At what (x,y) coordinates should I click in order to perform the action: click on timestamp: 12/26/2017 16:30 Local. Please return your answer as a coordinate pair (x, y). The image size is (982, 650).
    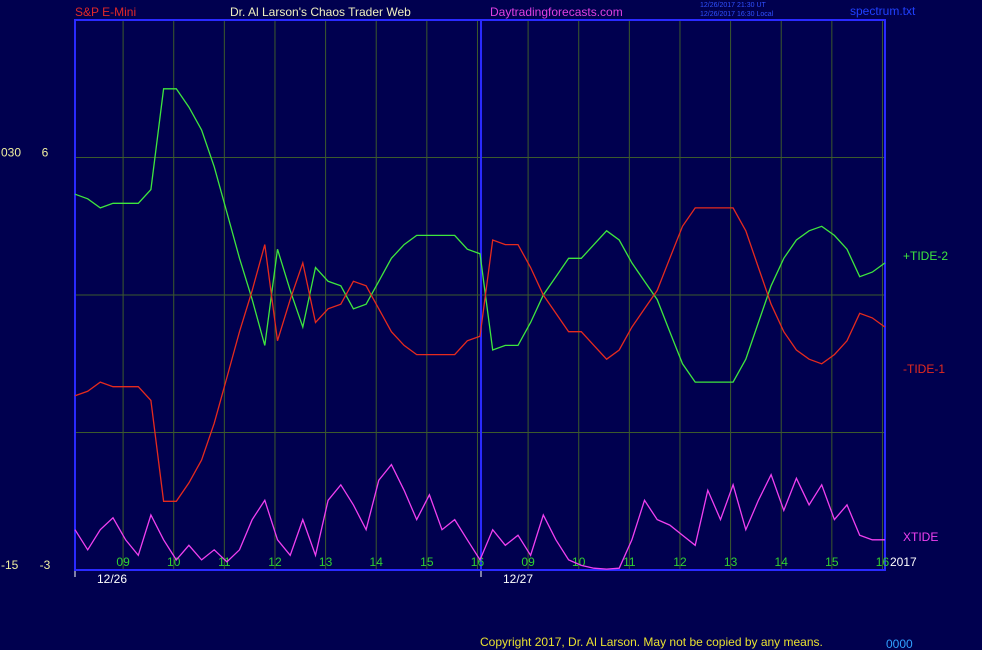
    Looking at the image, I should click on (737, 14).